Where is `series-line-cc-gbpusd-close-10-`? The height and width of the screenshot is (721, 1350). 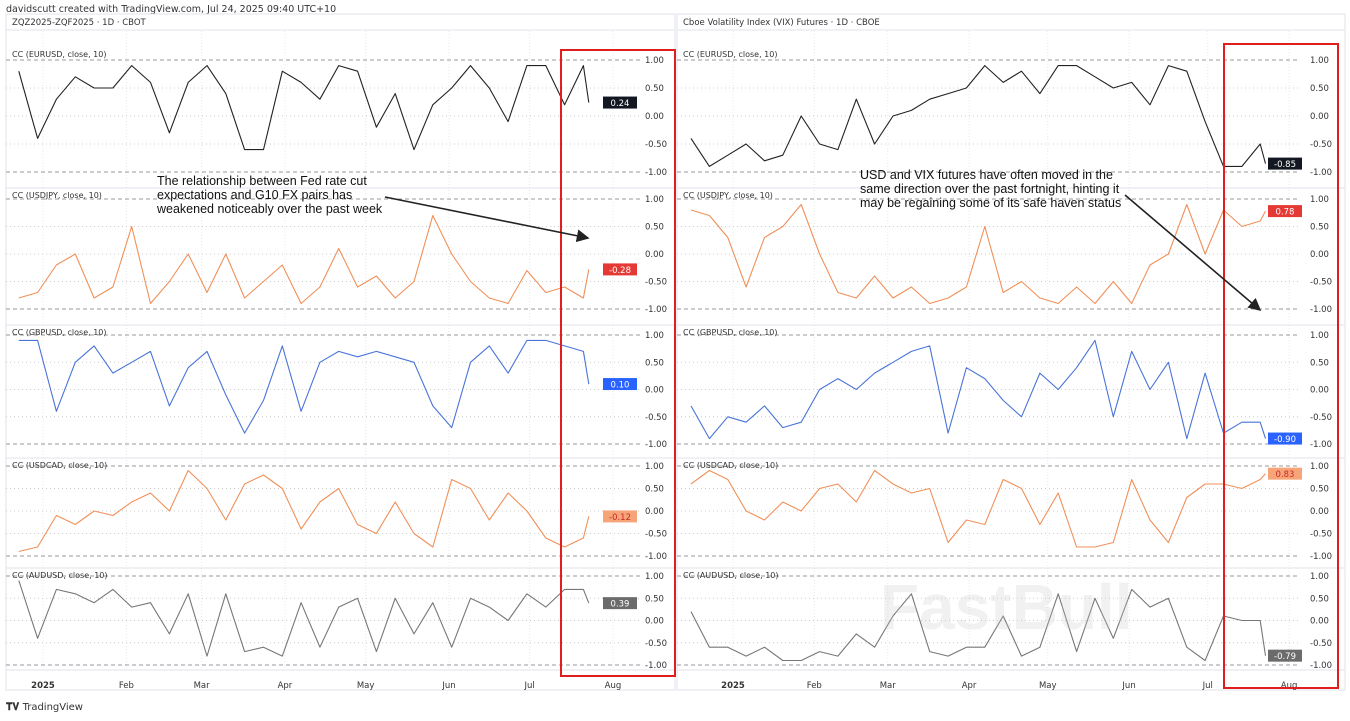 series-line-cc-gbpusd-close-10- is located at coordinates (304, 386).